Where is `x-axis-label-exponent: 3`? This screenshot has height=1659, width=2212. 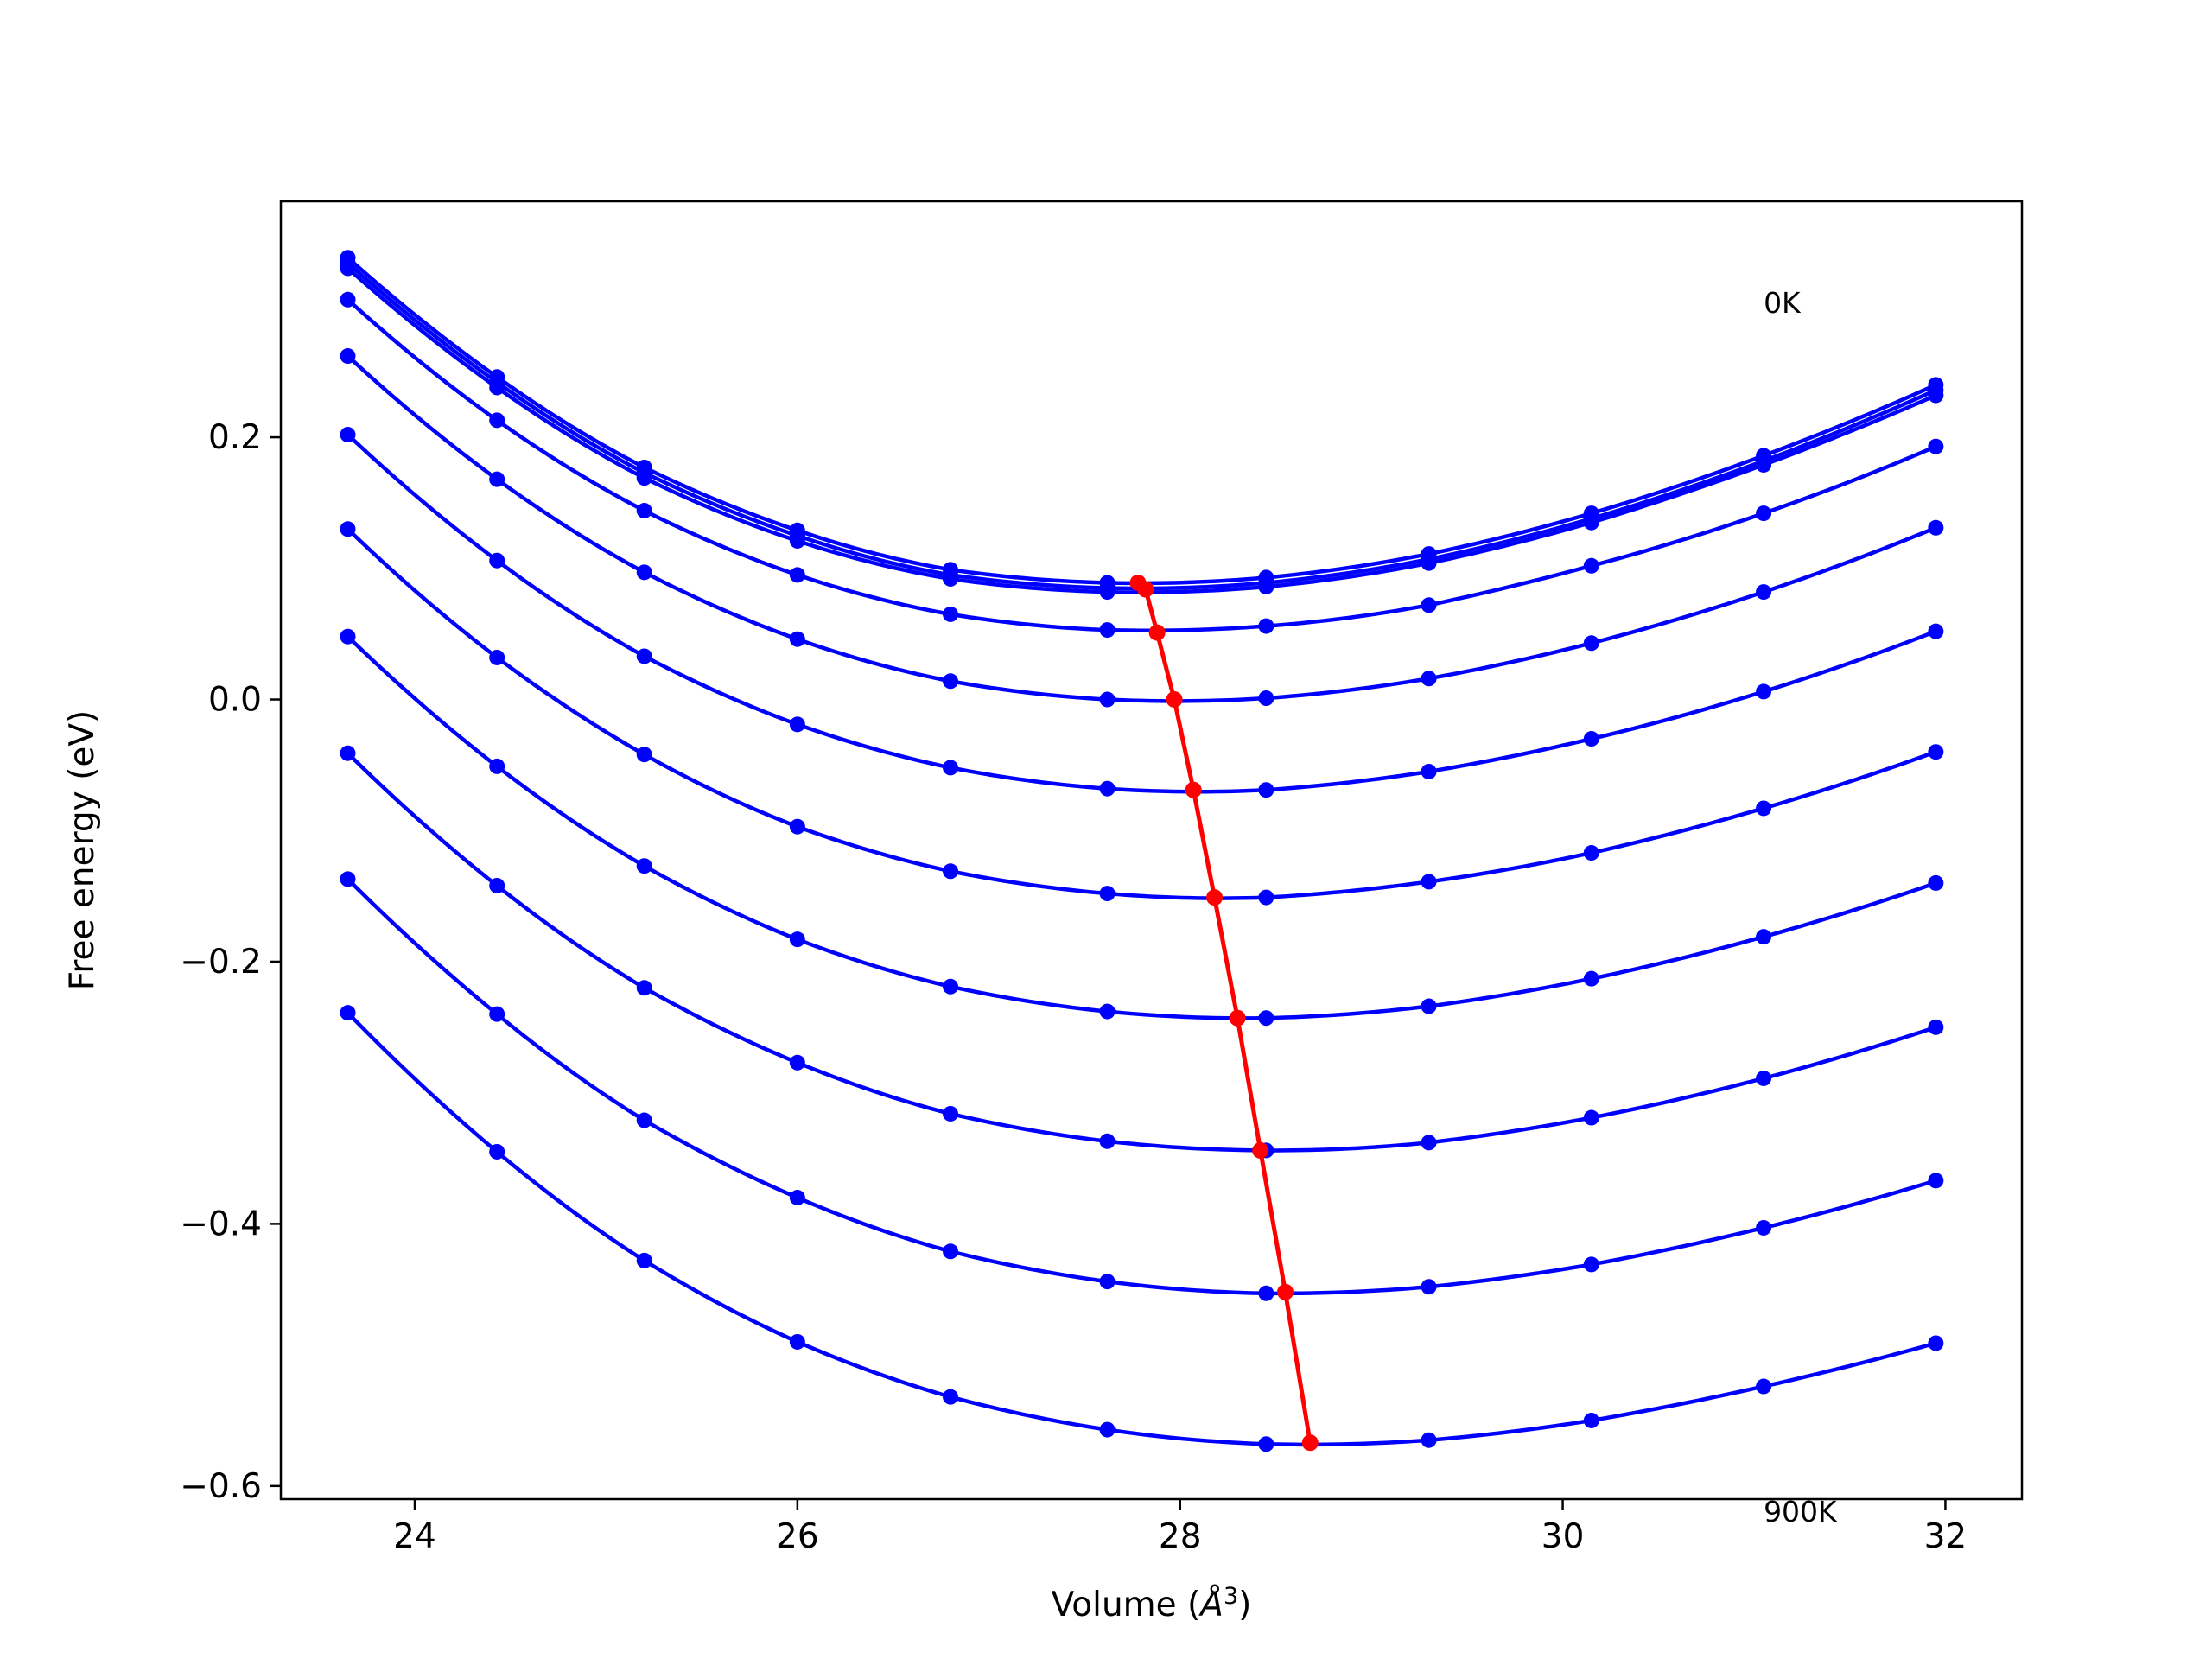
x-axis-label-exponent: 3 is located at coordinates (1231, 1596).